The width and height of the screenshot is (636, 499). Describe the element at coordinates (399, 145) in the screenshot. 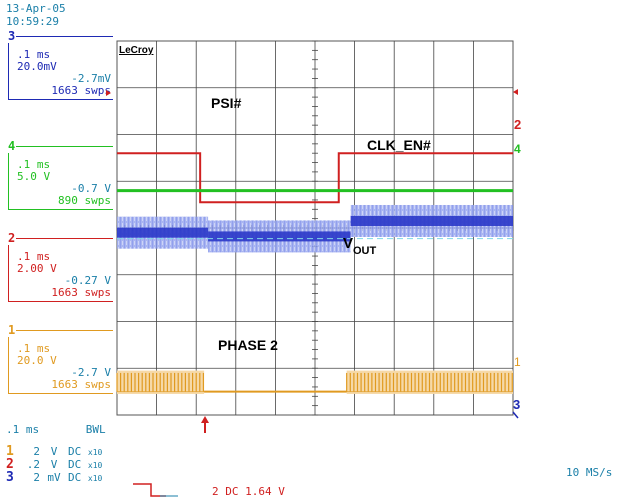

I see `clk-en-label: CLK_EN#` at that location.